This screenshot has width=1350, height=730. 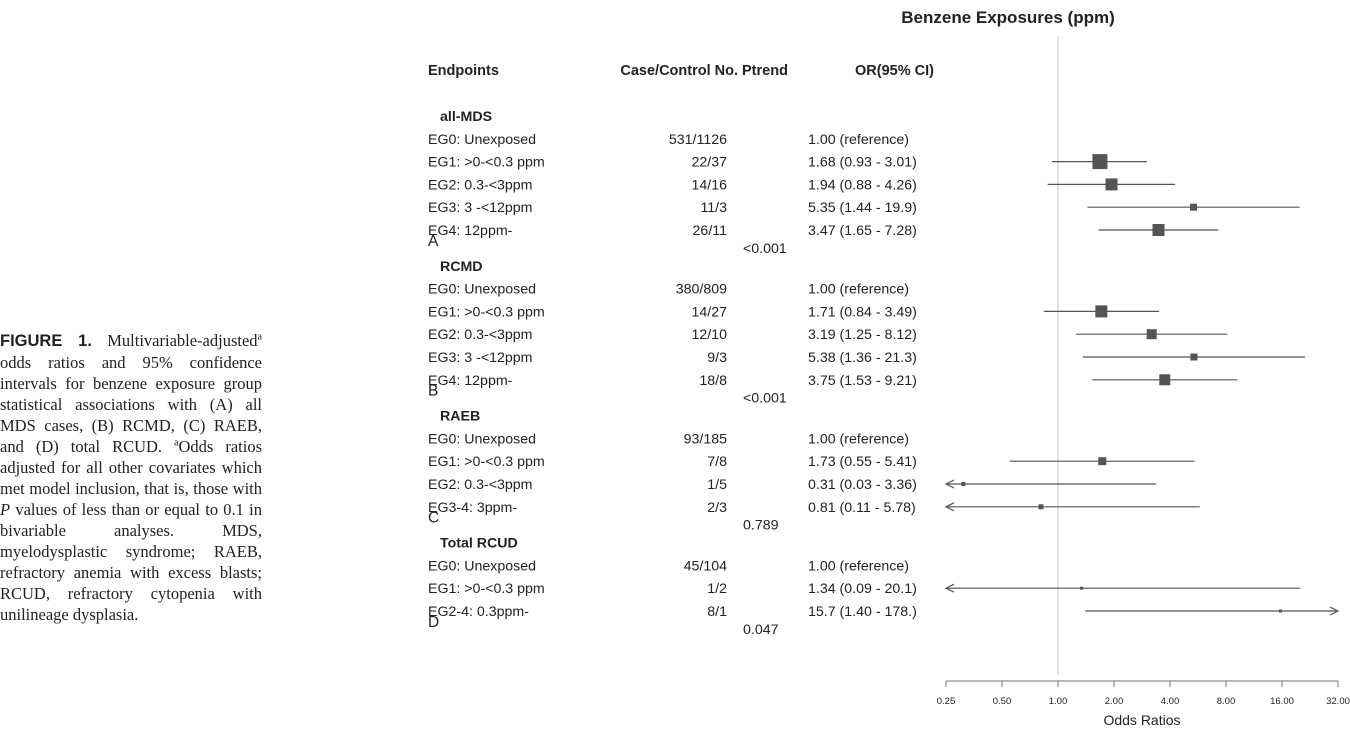 What do you see at coordinates (946, 701) in the screenshot?
I see `x-tick-label: 0.25` at bounding box center [946, 701].